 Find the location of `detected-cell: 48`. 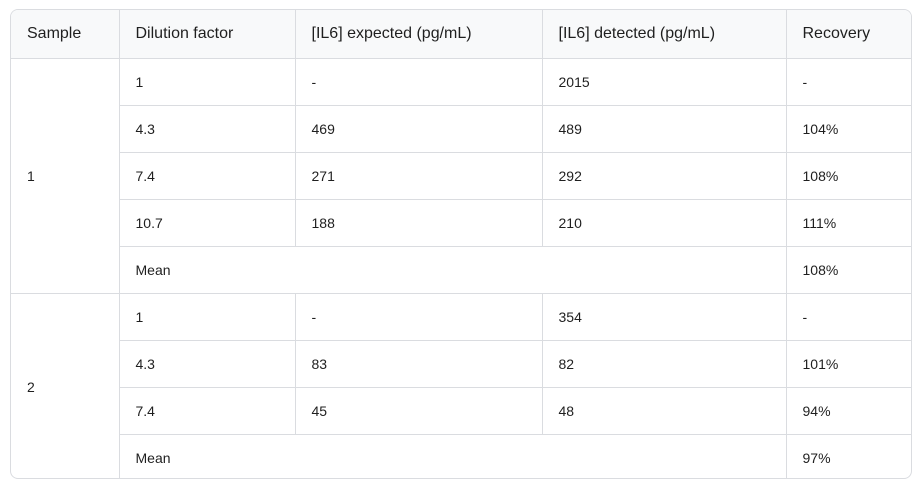

detected-cell: 48 is located at coordinates (664, 411).